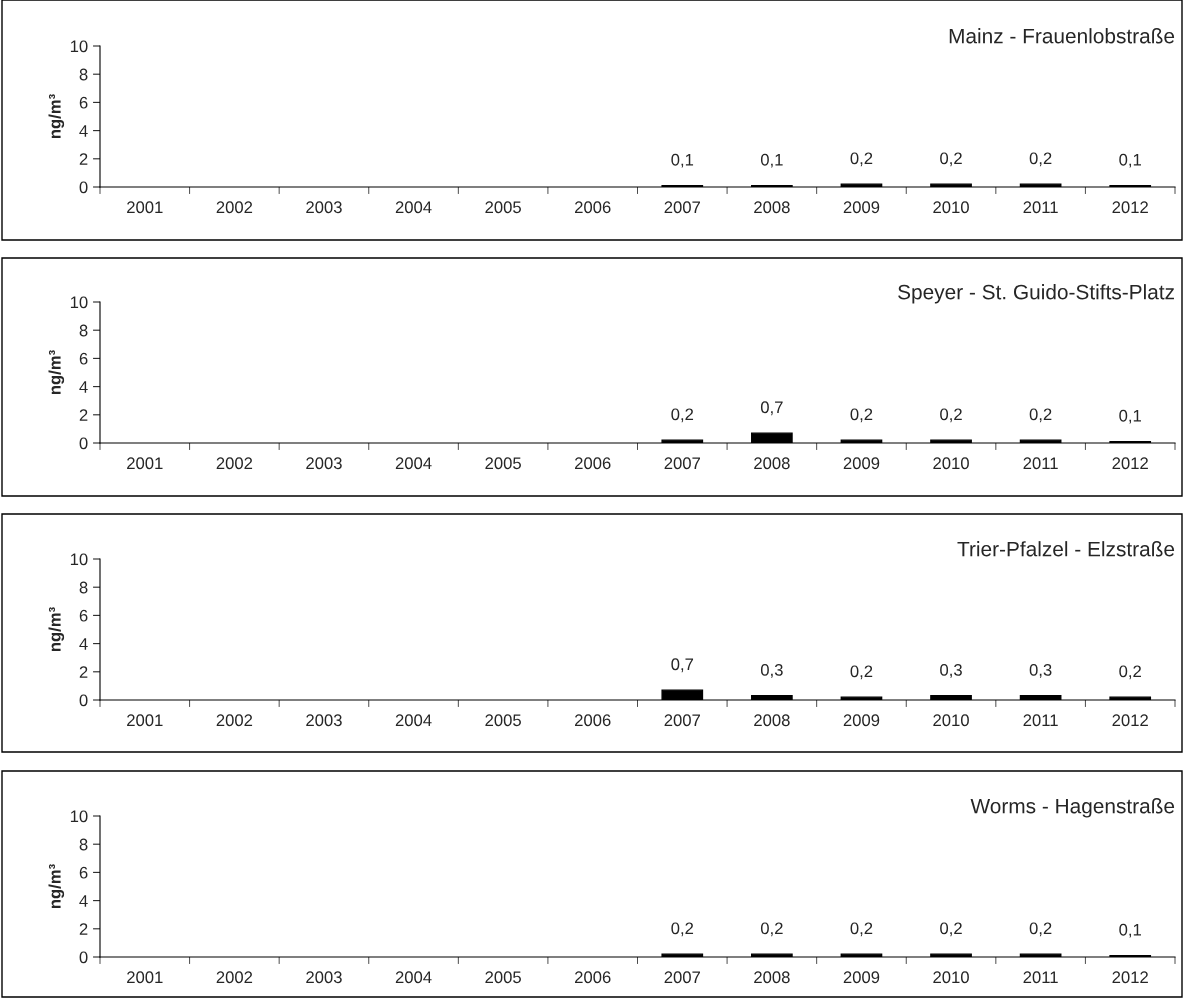  What do you see at coordinates (1036, 294) in the screenshot?
I see `chart-title: Speyer - St. Guido-Stifts-Platz` at bounding box center [1036, 294].